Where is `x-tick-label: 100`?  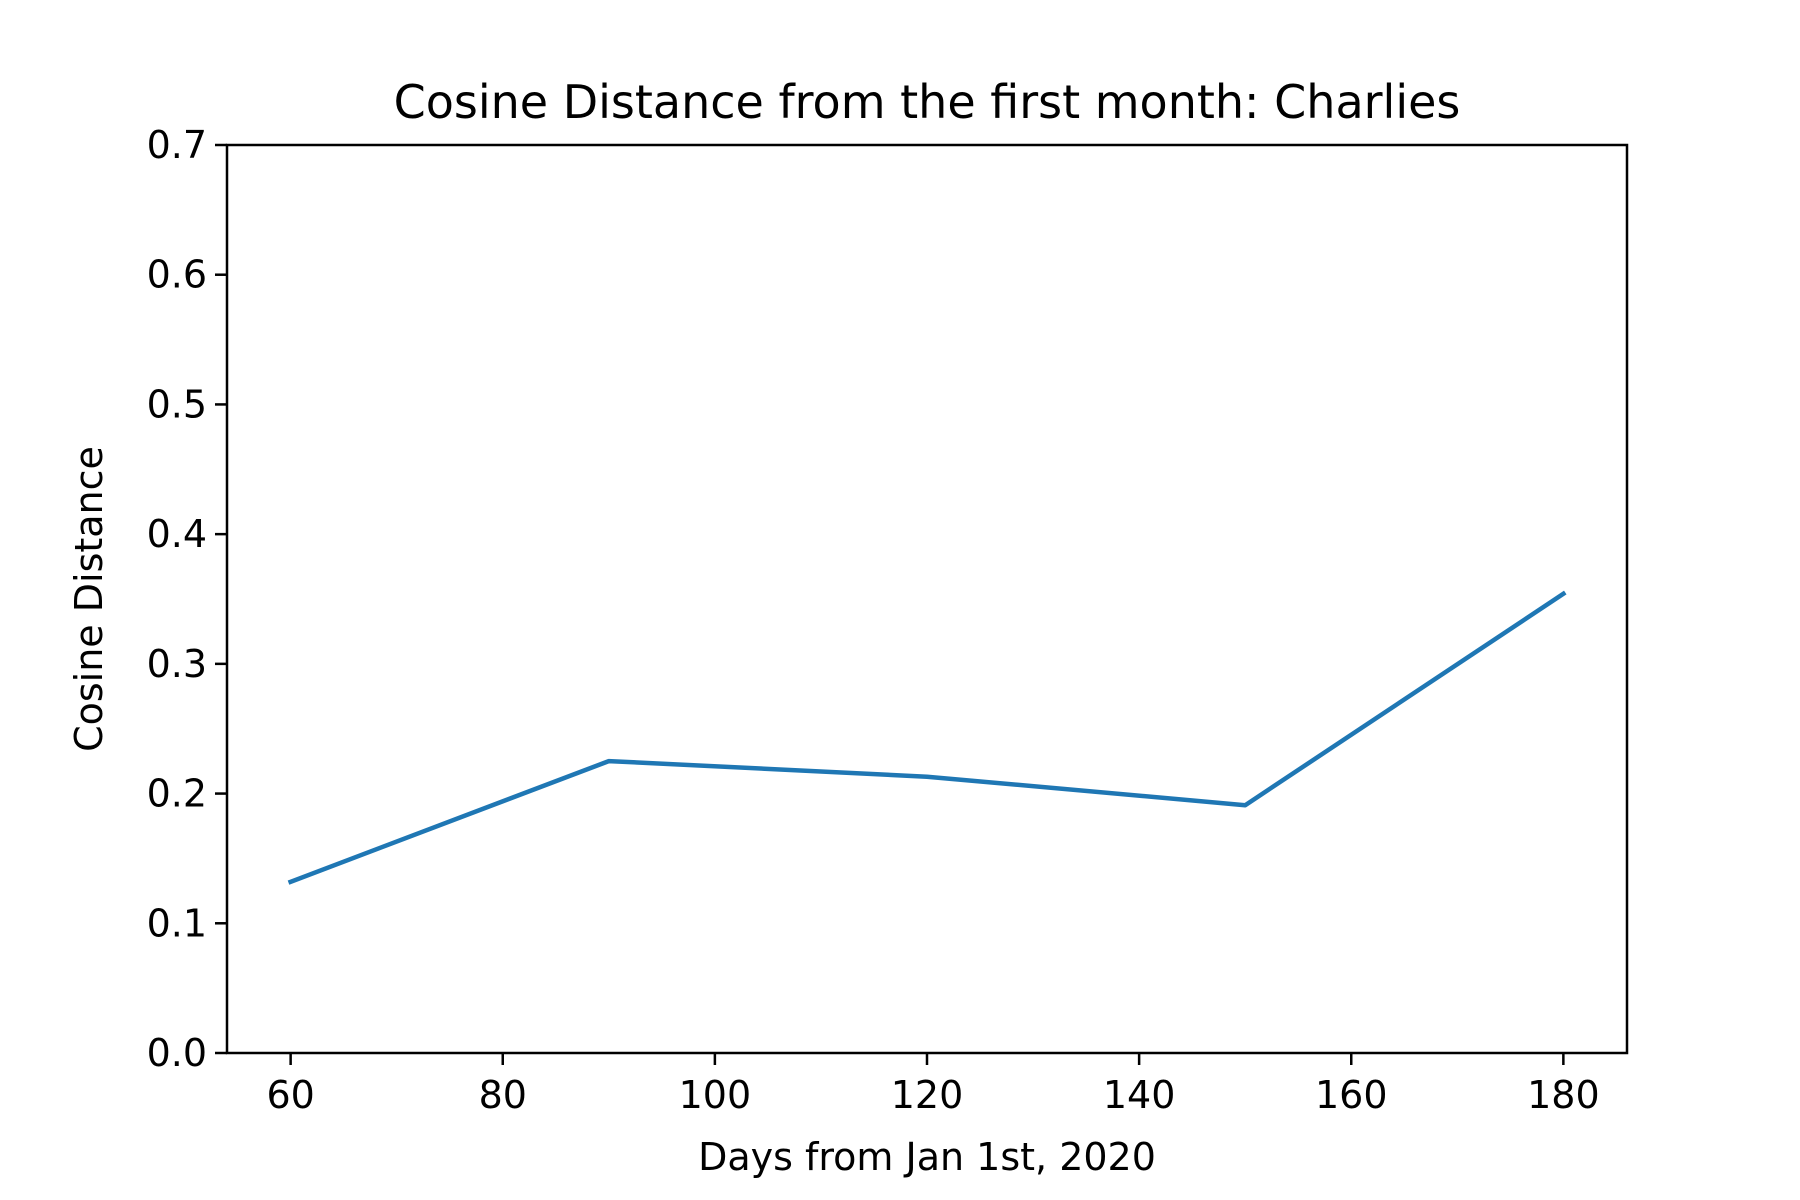 x-tick-label: 100 is located at coordinates (715, 1095).